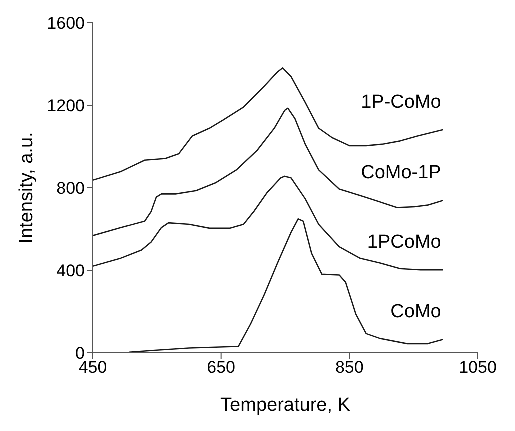 The height and width of the screenshot is (431, 515). Describe the element at coordinates (66, 106) in the screenshot. I see `y-tick-label: 1200` at that location.